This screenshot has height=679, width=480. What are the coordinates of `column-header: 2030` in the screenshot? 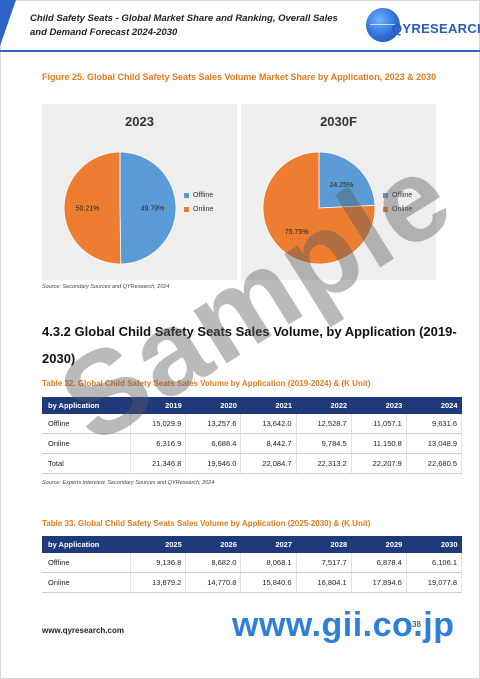 It's located at (434, 544).